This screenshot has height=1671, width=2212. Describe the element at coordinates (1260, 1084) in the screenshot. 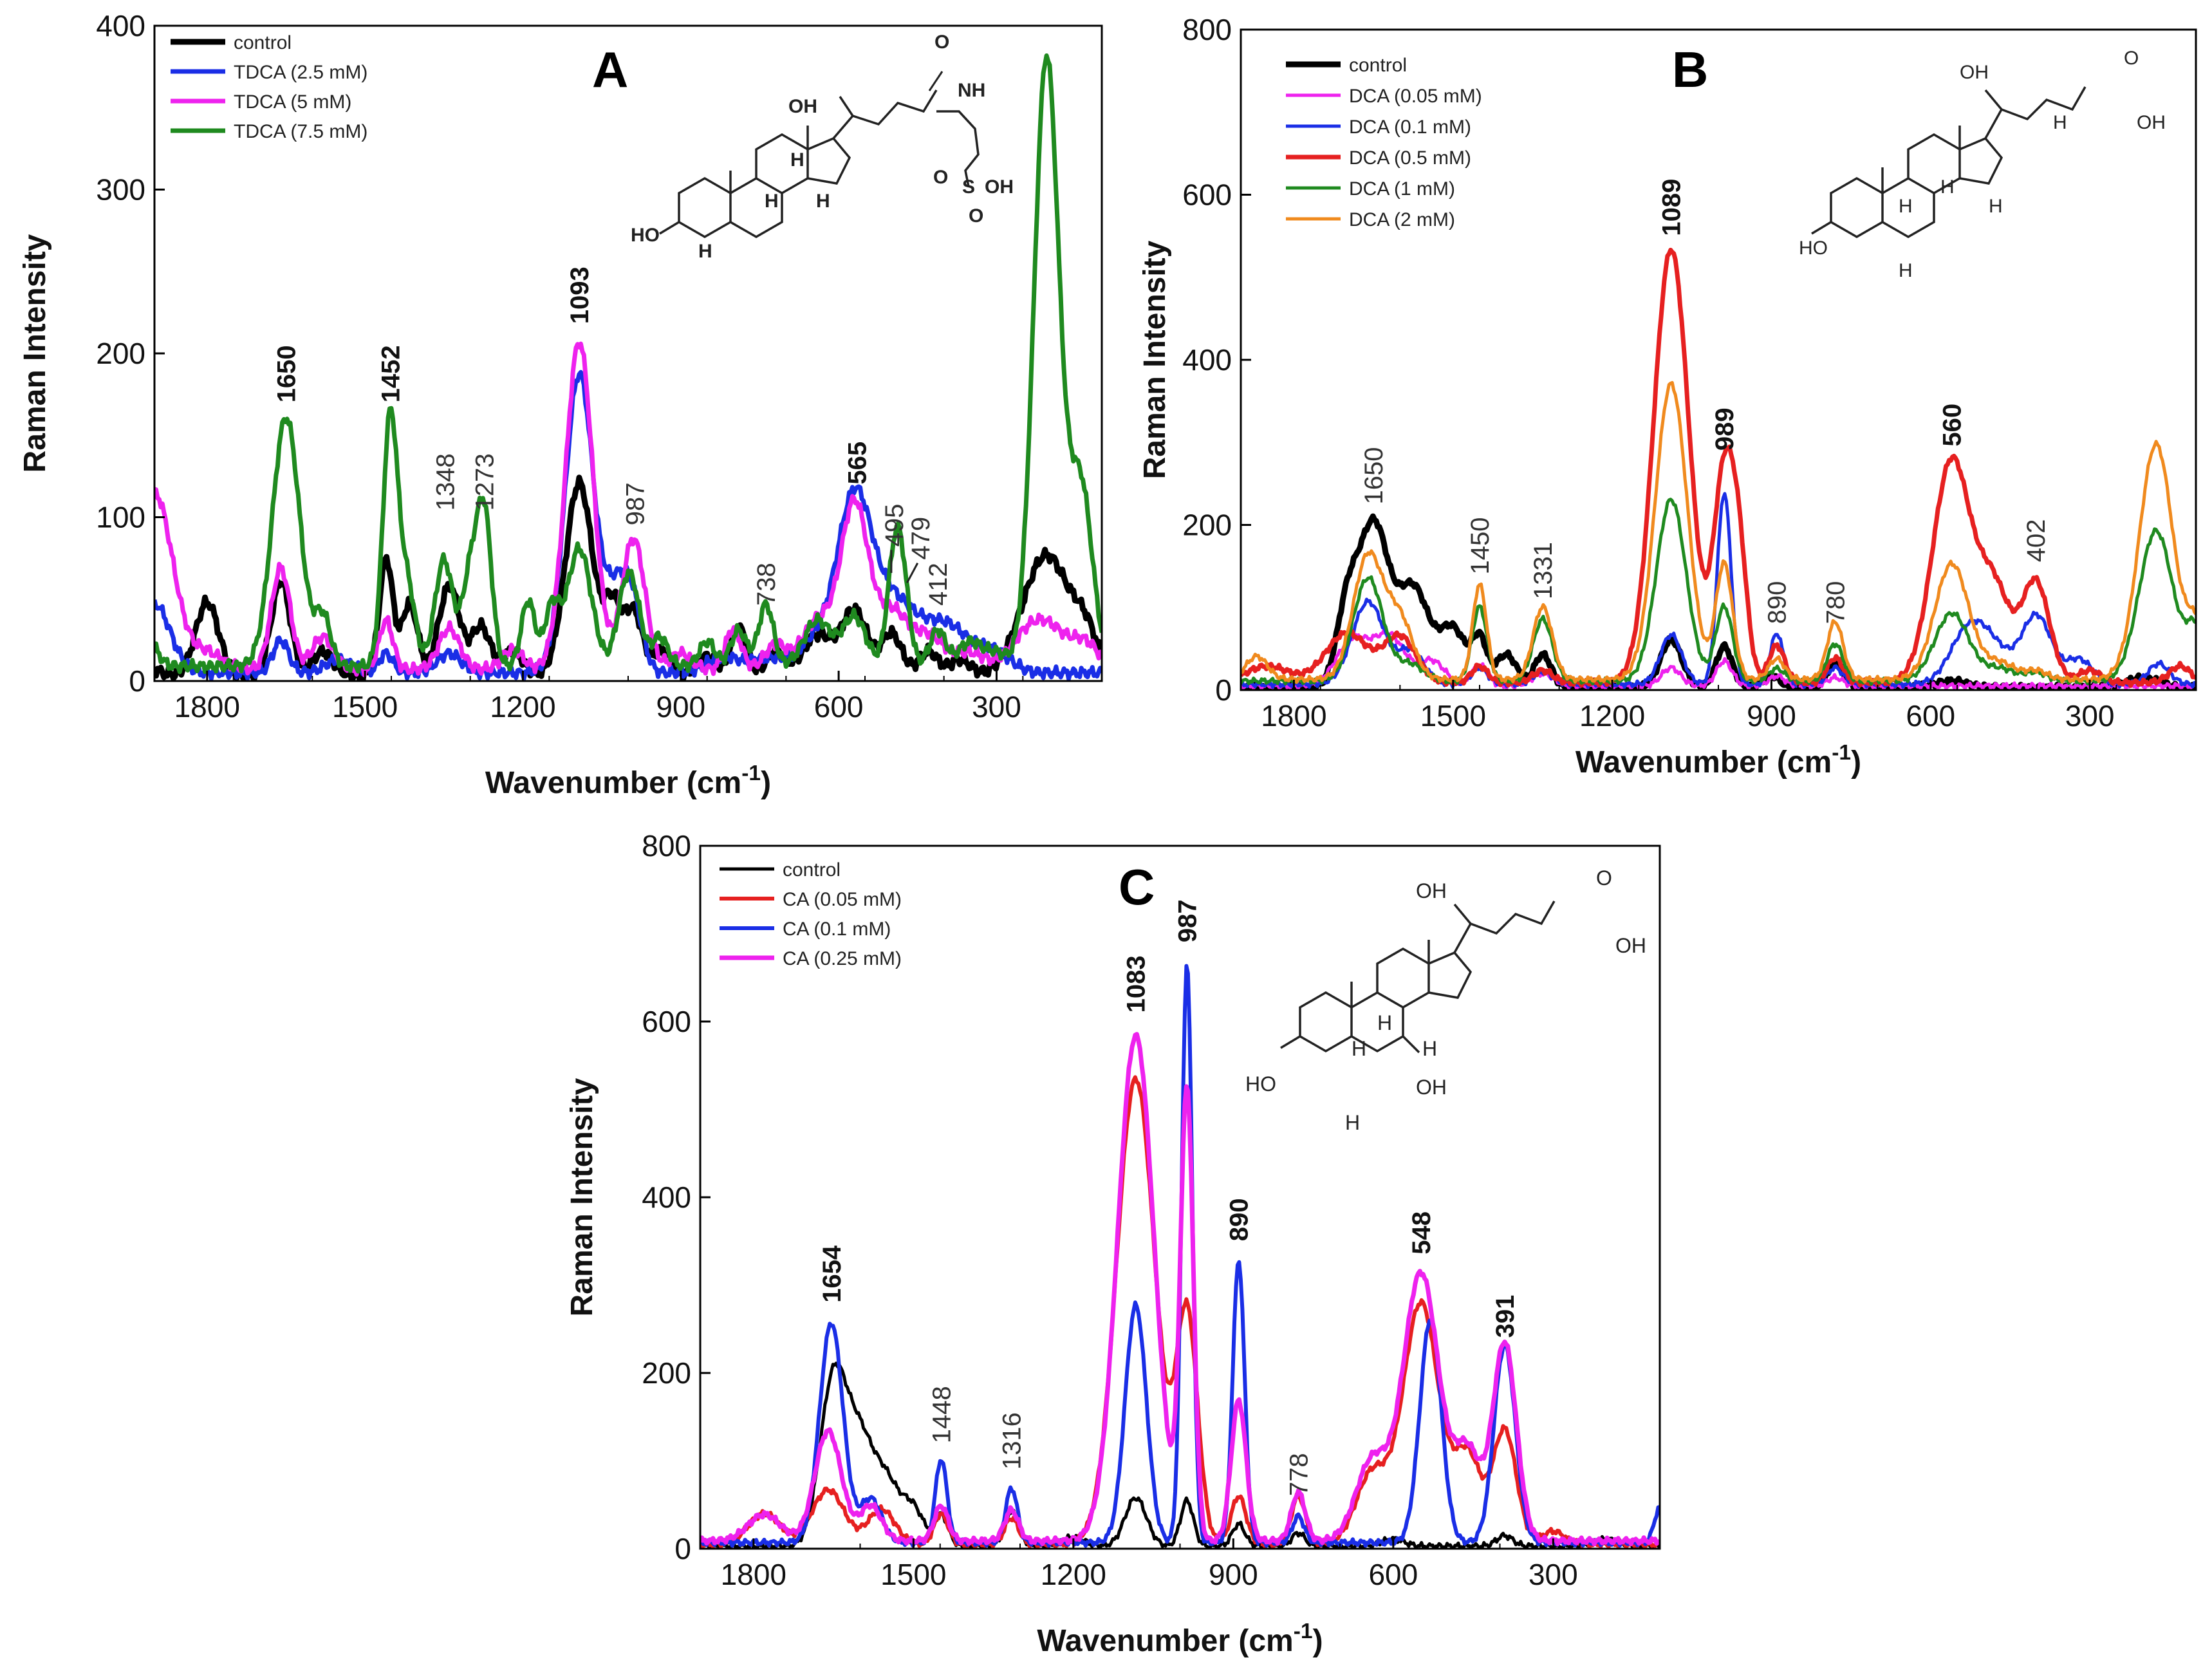

I see `ca-atom-label: HO` at that location.